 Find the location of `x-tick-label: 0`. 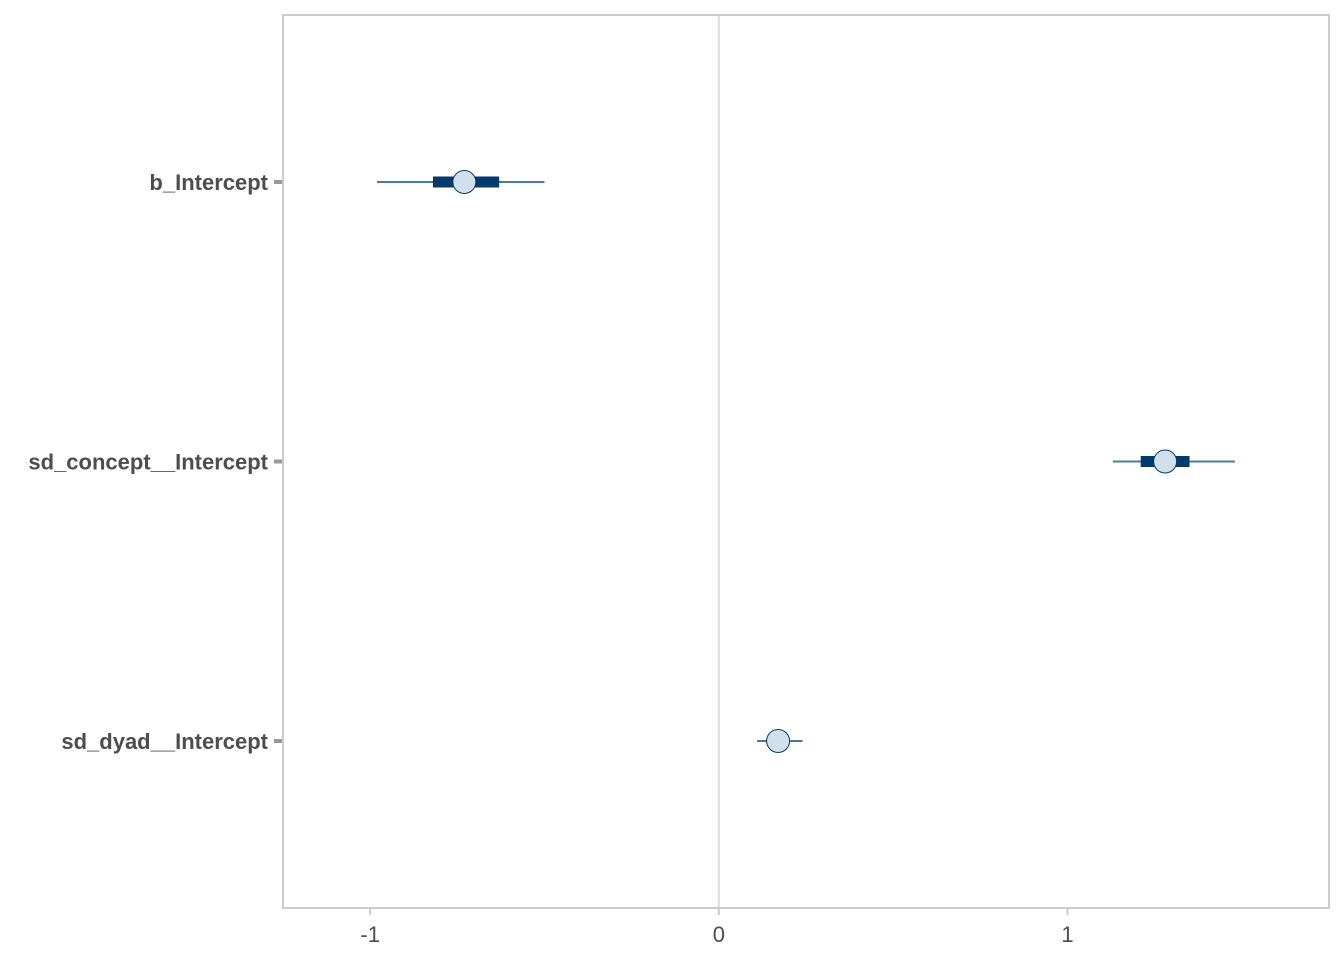

x-tick-label: 0 is located at coordinates (719, 934).